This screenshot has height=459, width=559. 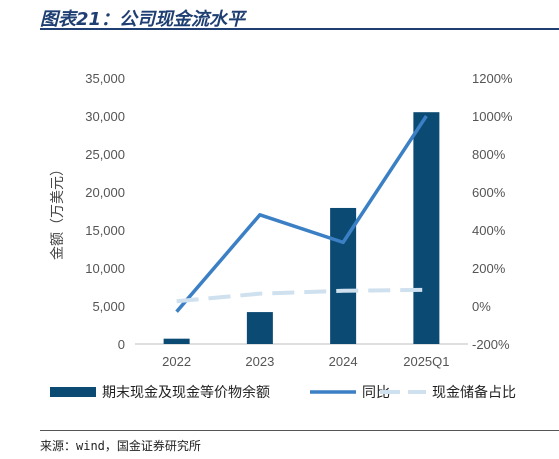 What do you see at coordinates (105, 78) in the screenshot?
I see `y-tick-label: 35,000` at bounding box center [105, 78].